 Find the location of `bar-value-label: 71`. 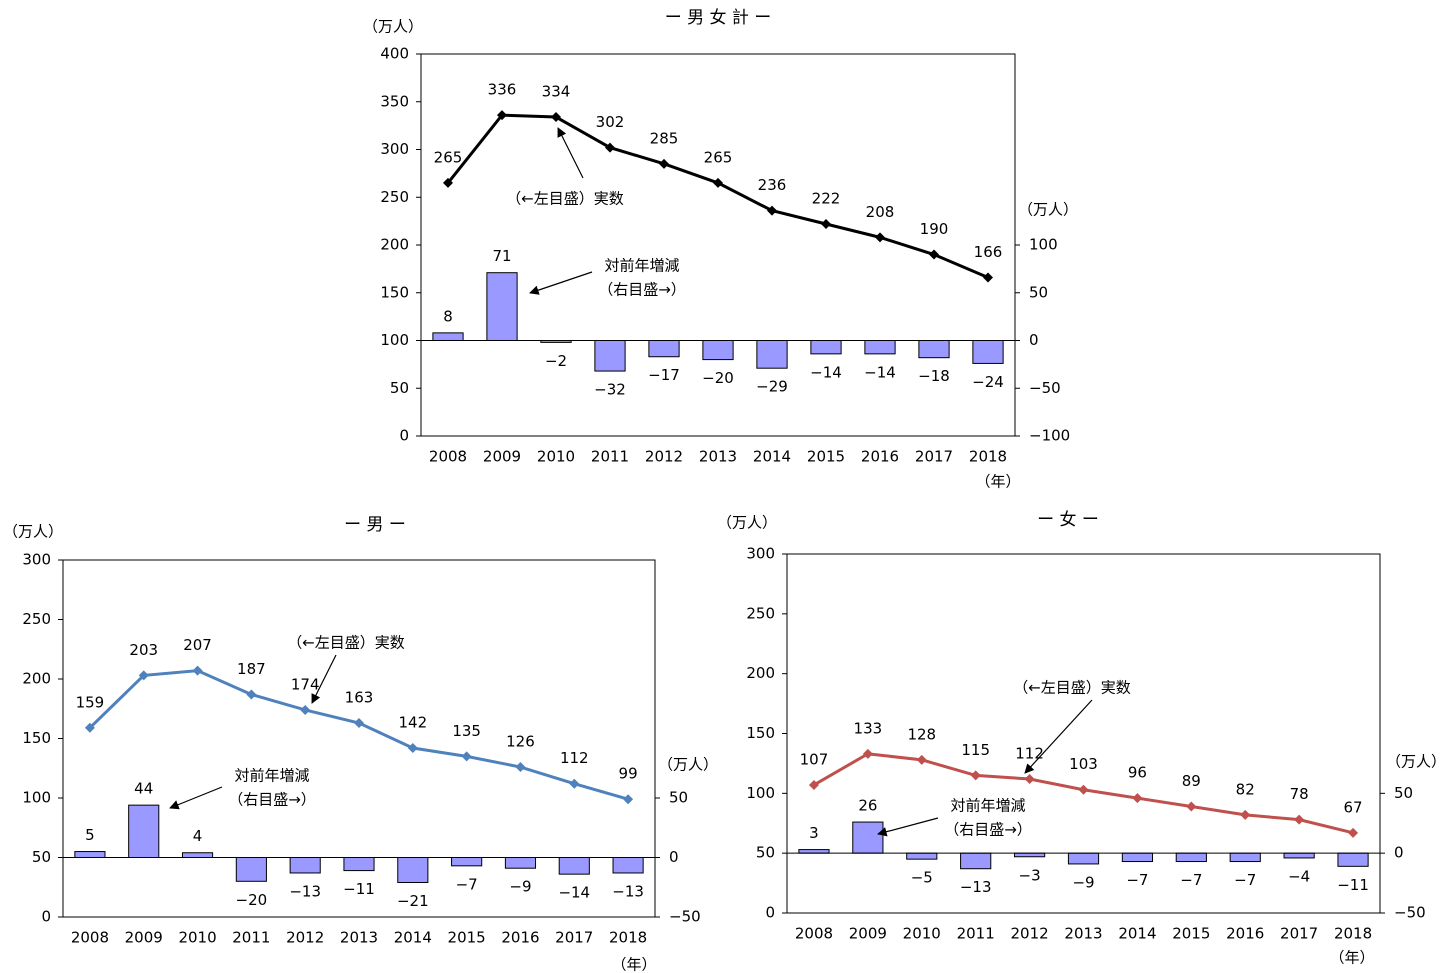

bar-value-label: 71 is located at coordinates (501, 256).